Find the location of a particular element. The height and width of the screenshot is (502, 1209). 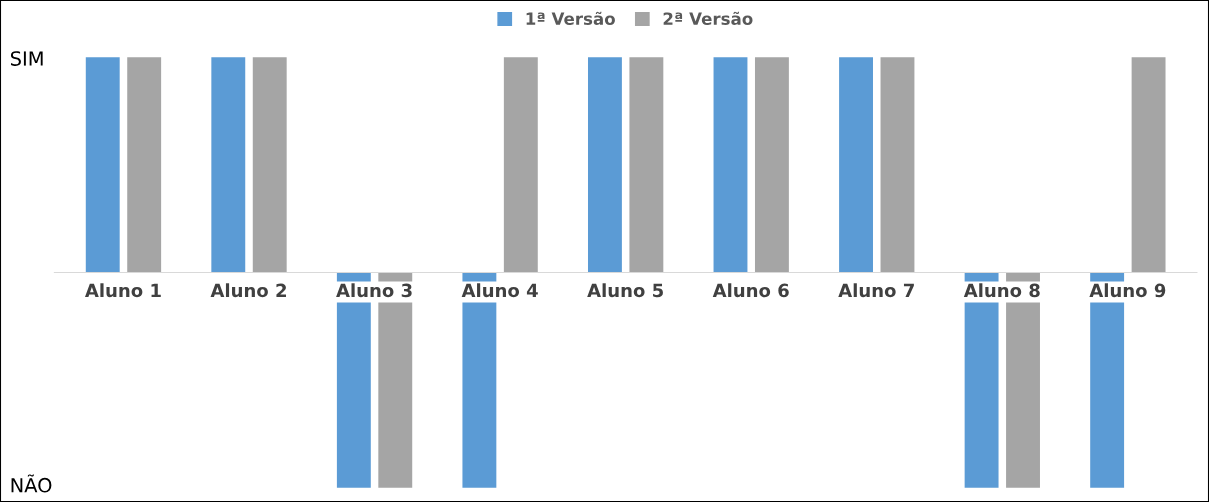

x-tick-label: Aluno 4 is located at coordinates (499, 290).